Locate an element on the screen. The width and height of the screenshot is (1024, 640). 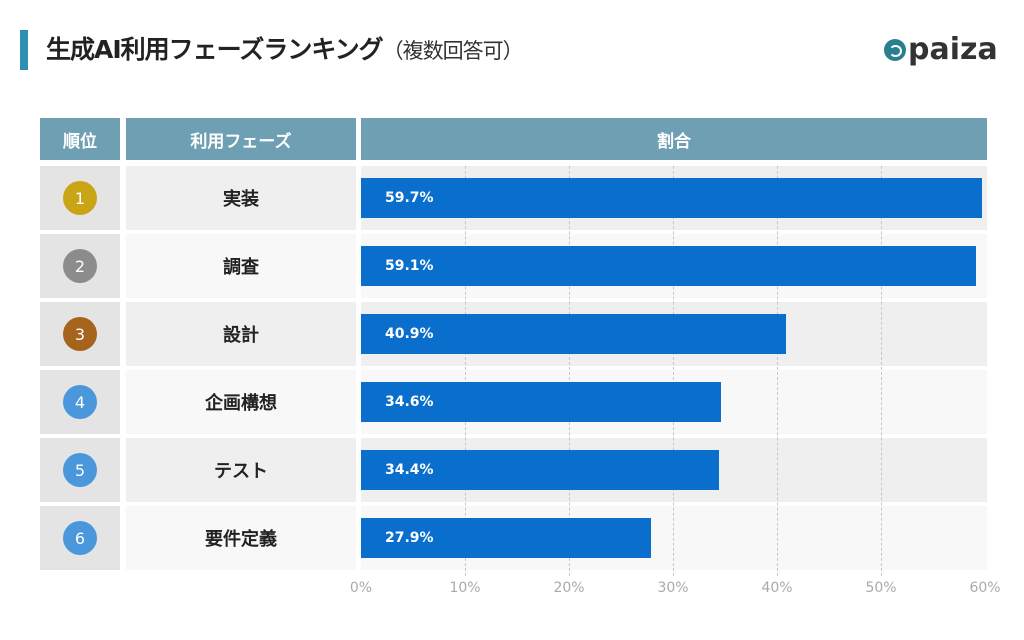
rank-cell: 3 is located at coordinates (80, 334).